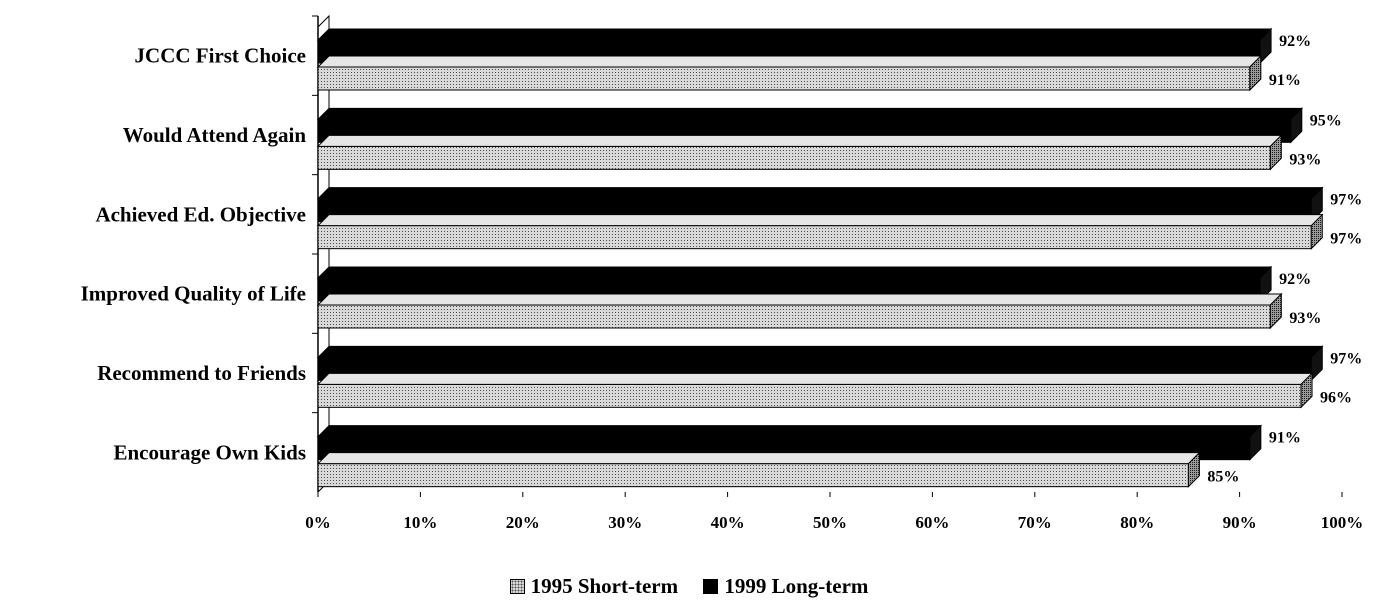  I want to click on category-label: Achieved Ed. Objective, so click(200, 214).